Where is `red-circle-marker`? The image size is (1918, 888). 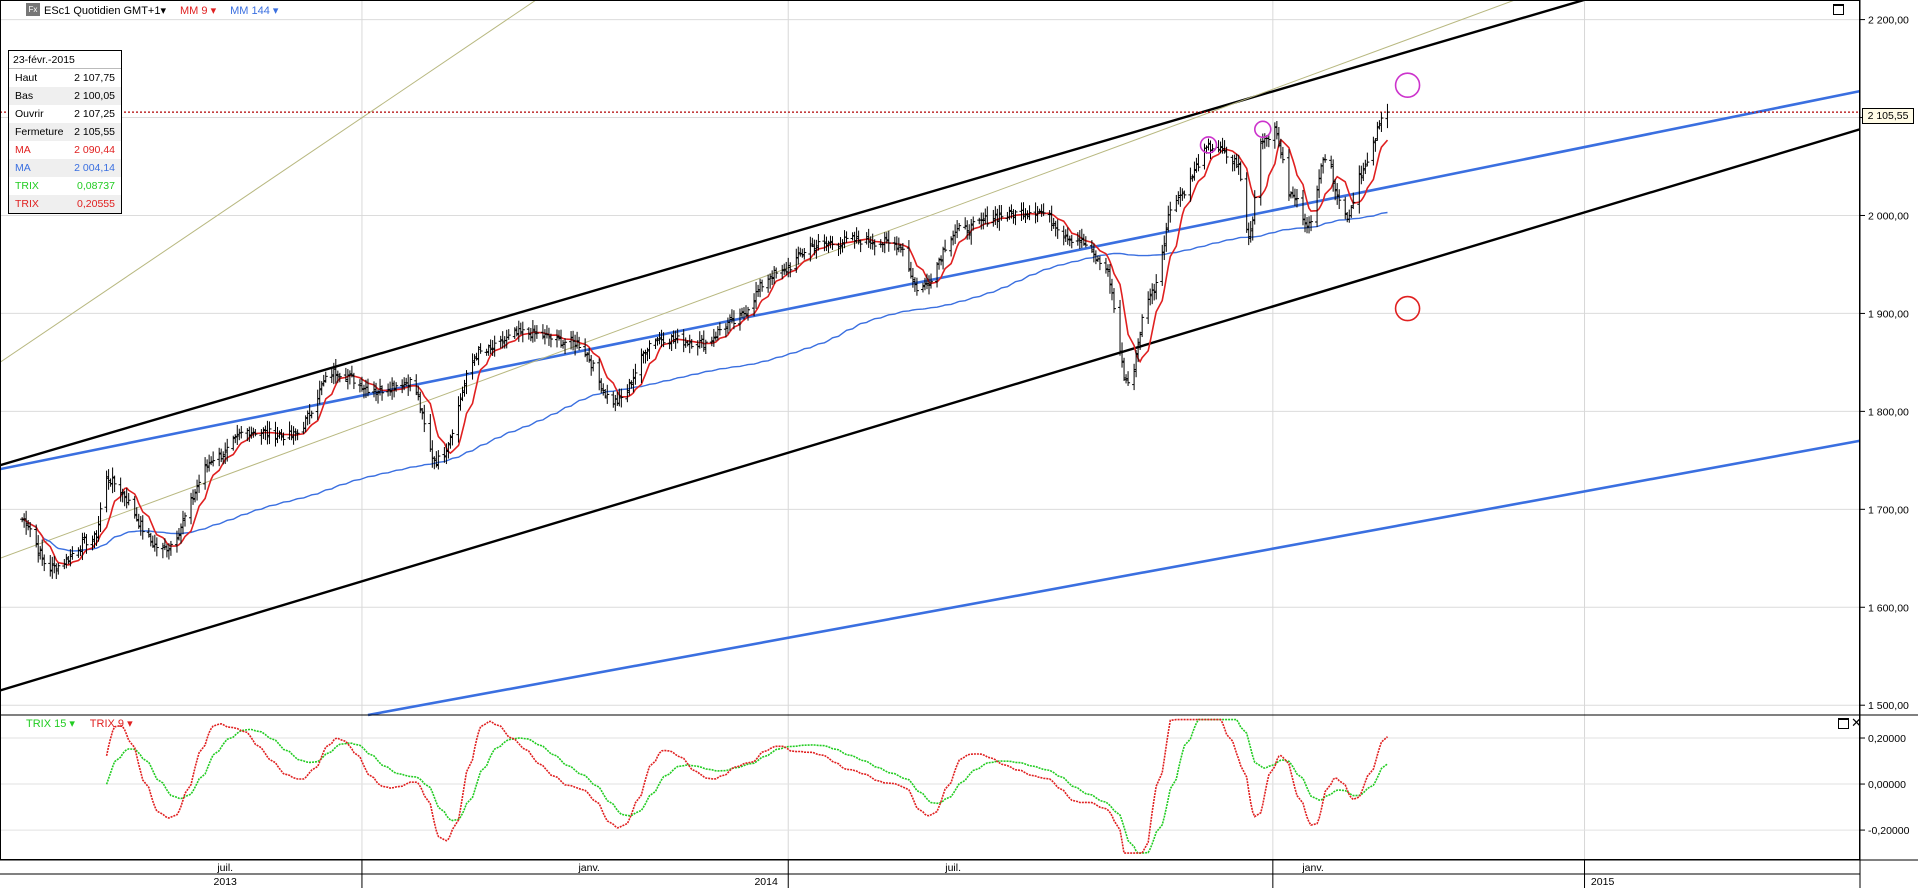
red-circle-marker is located at coordinates (1407, 308).